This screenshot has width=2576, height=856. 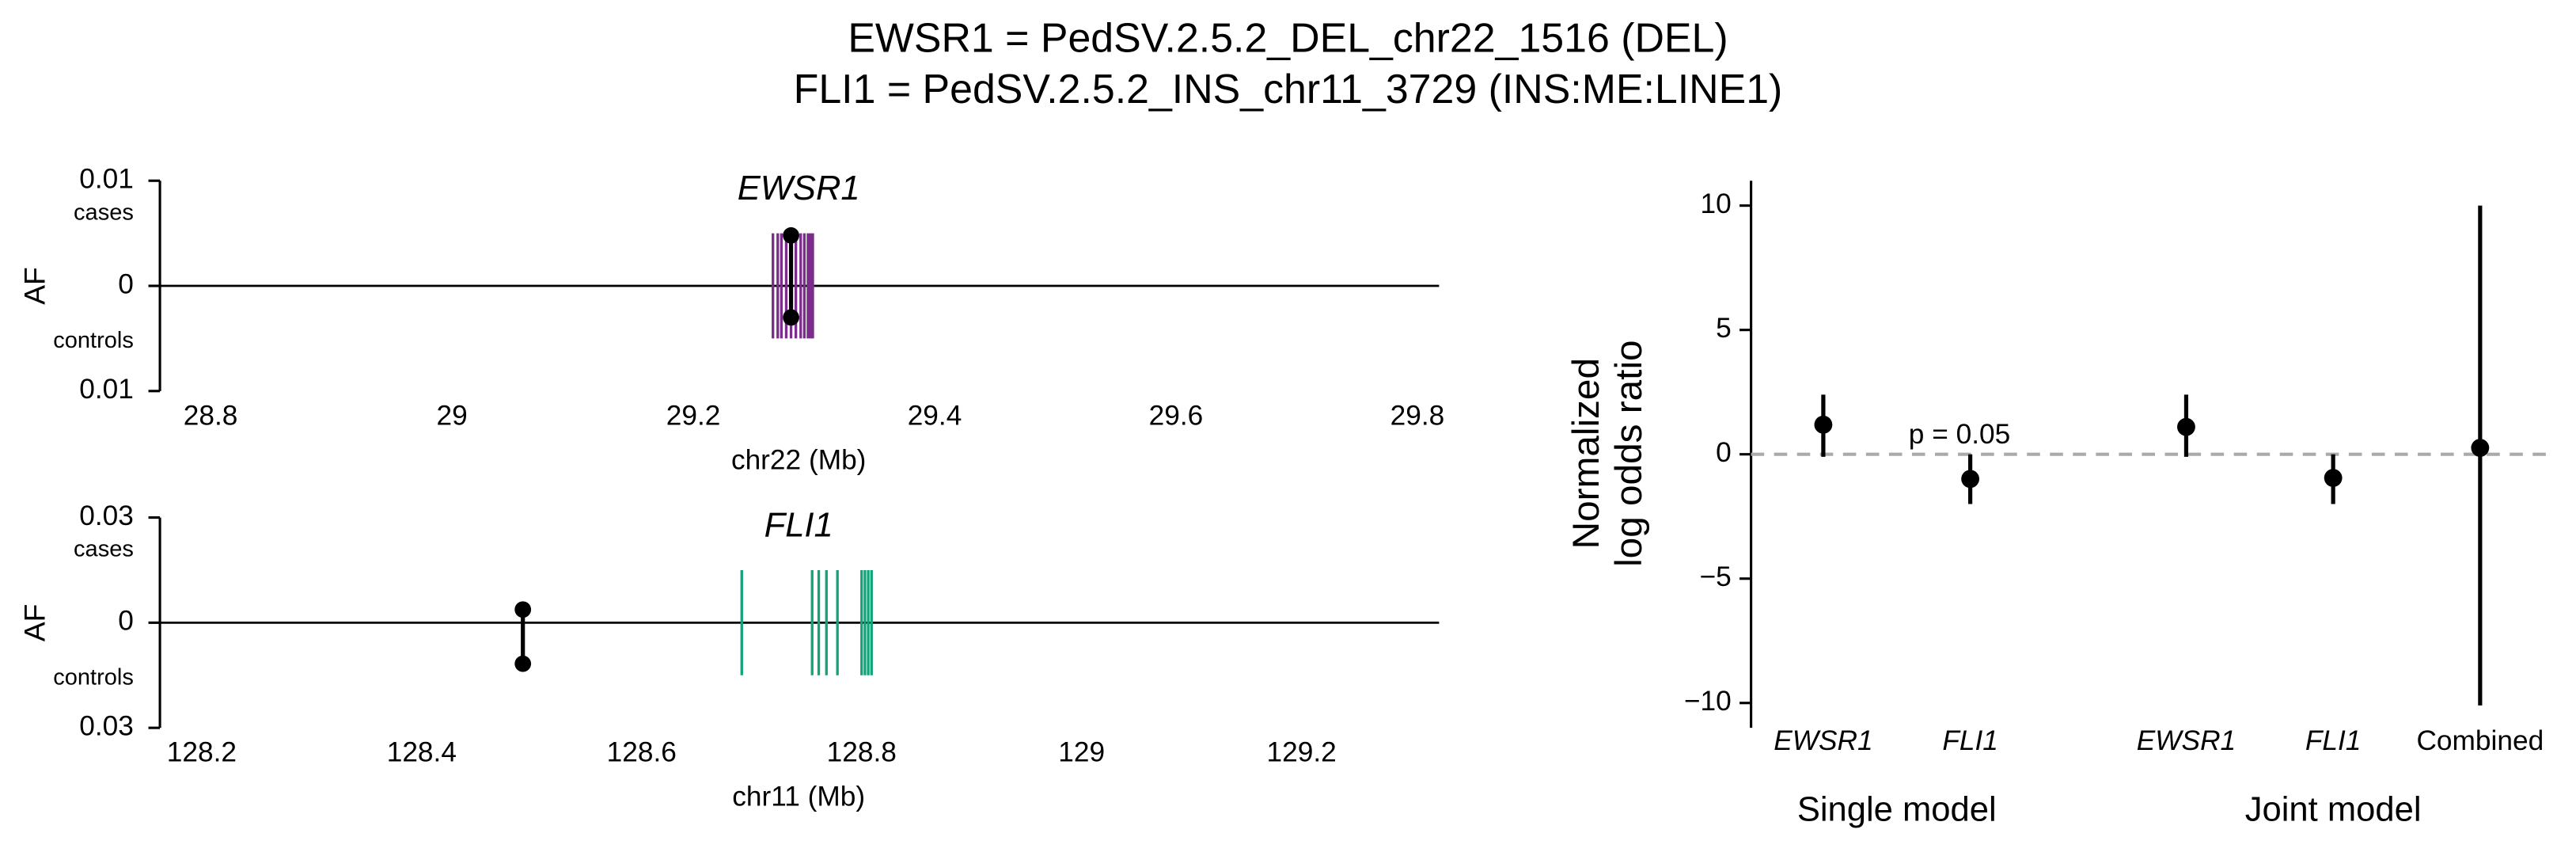 What do you see at coordinates (1708, 701) in the screenshot?
I see `y-tick-label: −10` at bounding box center [1708, 701].